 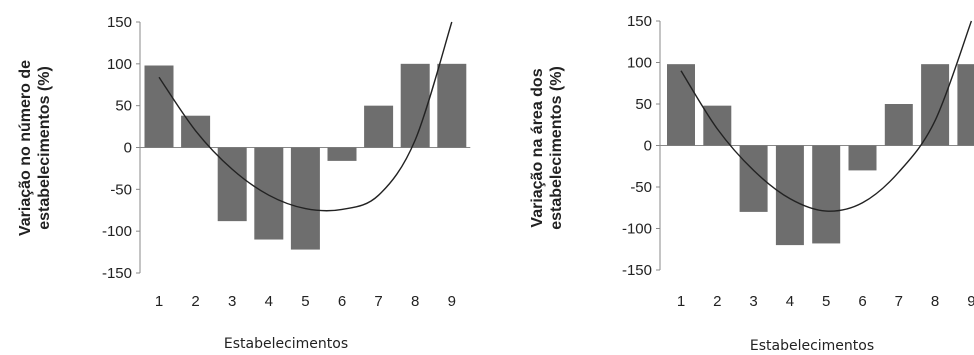 What do you see at coordinates (415, 301) in the screenshot?
I see `chart-1-xtick-label-8: 8` at bounding box center [415, 301].